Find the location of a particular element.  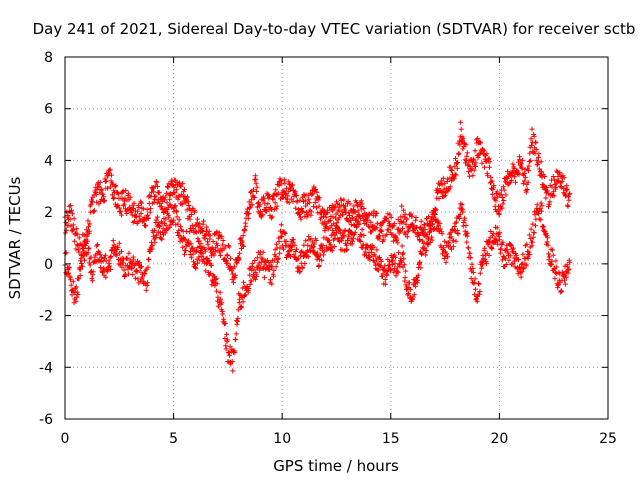

y-tick-label: 2 is located at coordinates (48, 213).